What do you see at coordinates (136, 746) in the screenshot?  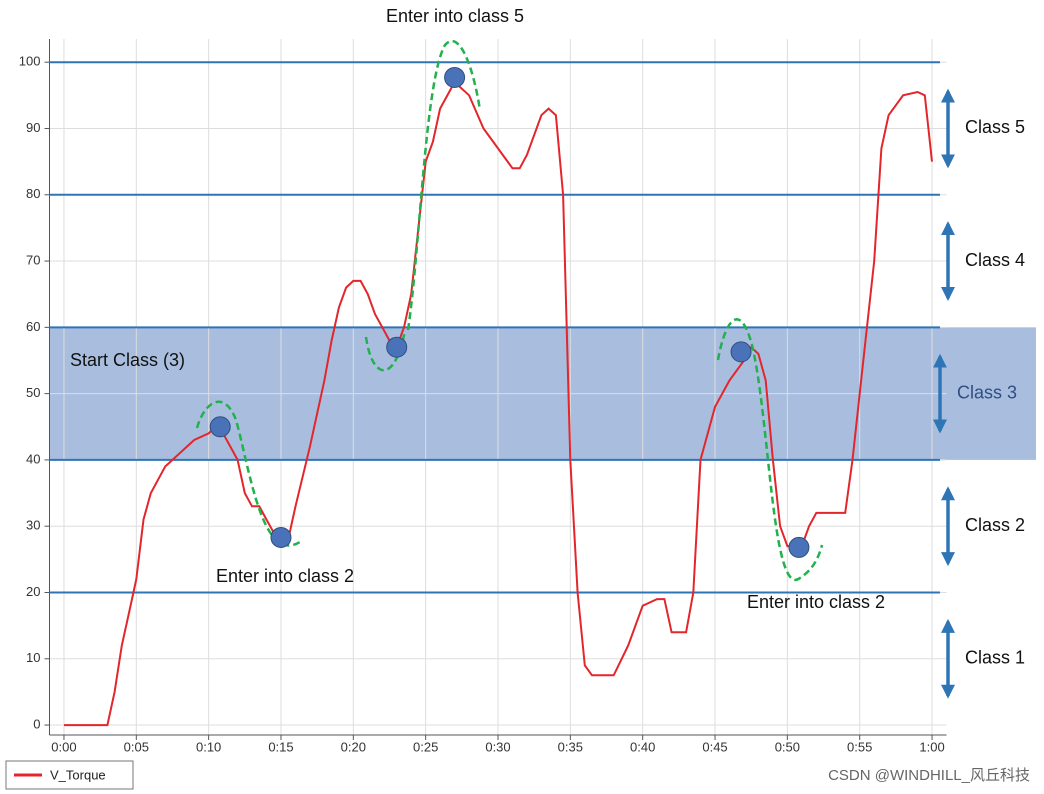 I see `x-tick-label: 0:05` at bounding box center [136, 746].